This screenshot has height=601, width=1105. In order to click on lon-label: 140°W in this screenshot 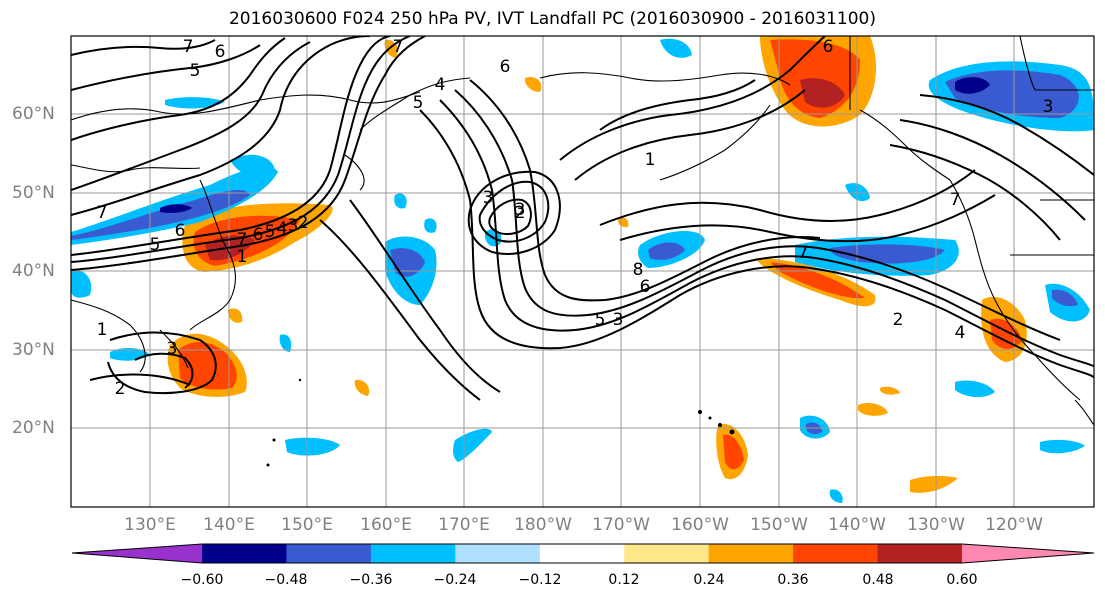, I will do `click(857, 525)`.